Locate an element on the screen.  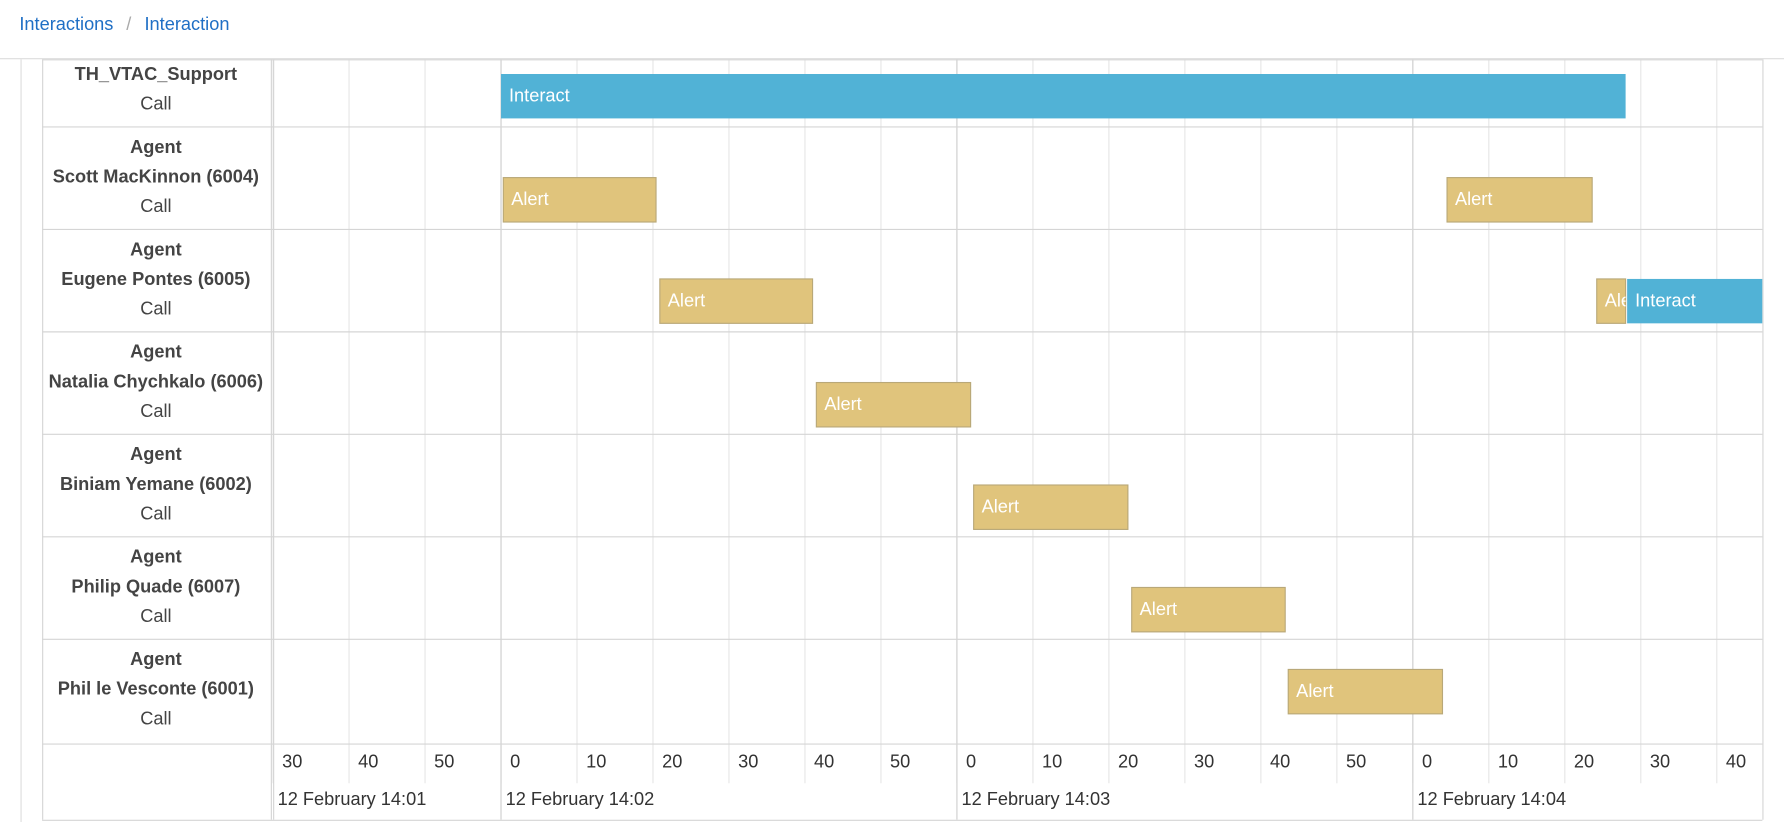
row-label: Philip Quade (6007) is located at coordinates (155, 586).